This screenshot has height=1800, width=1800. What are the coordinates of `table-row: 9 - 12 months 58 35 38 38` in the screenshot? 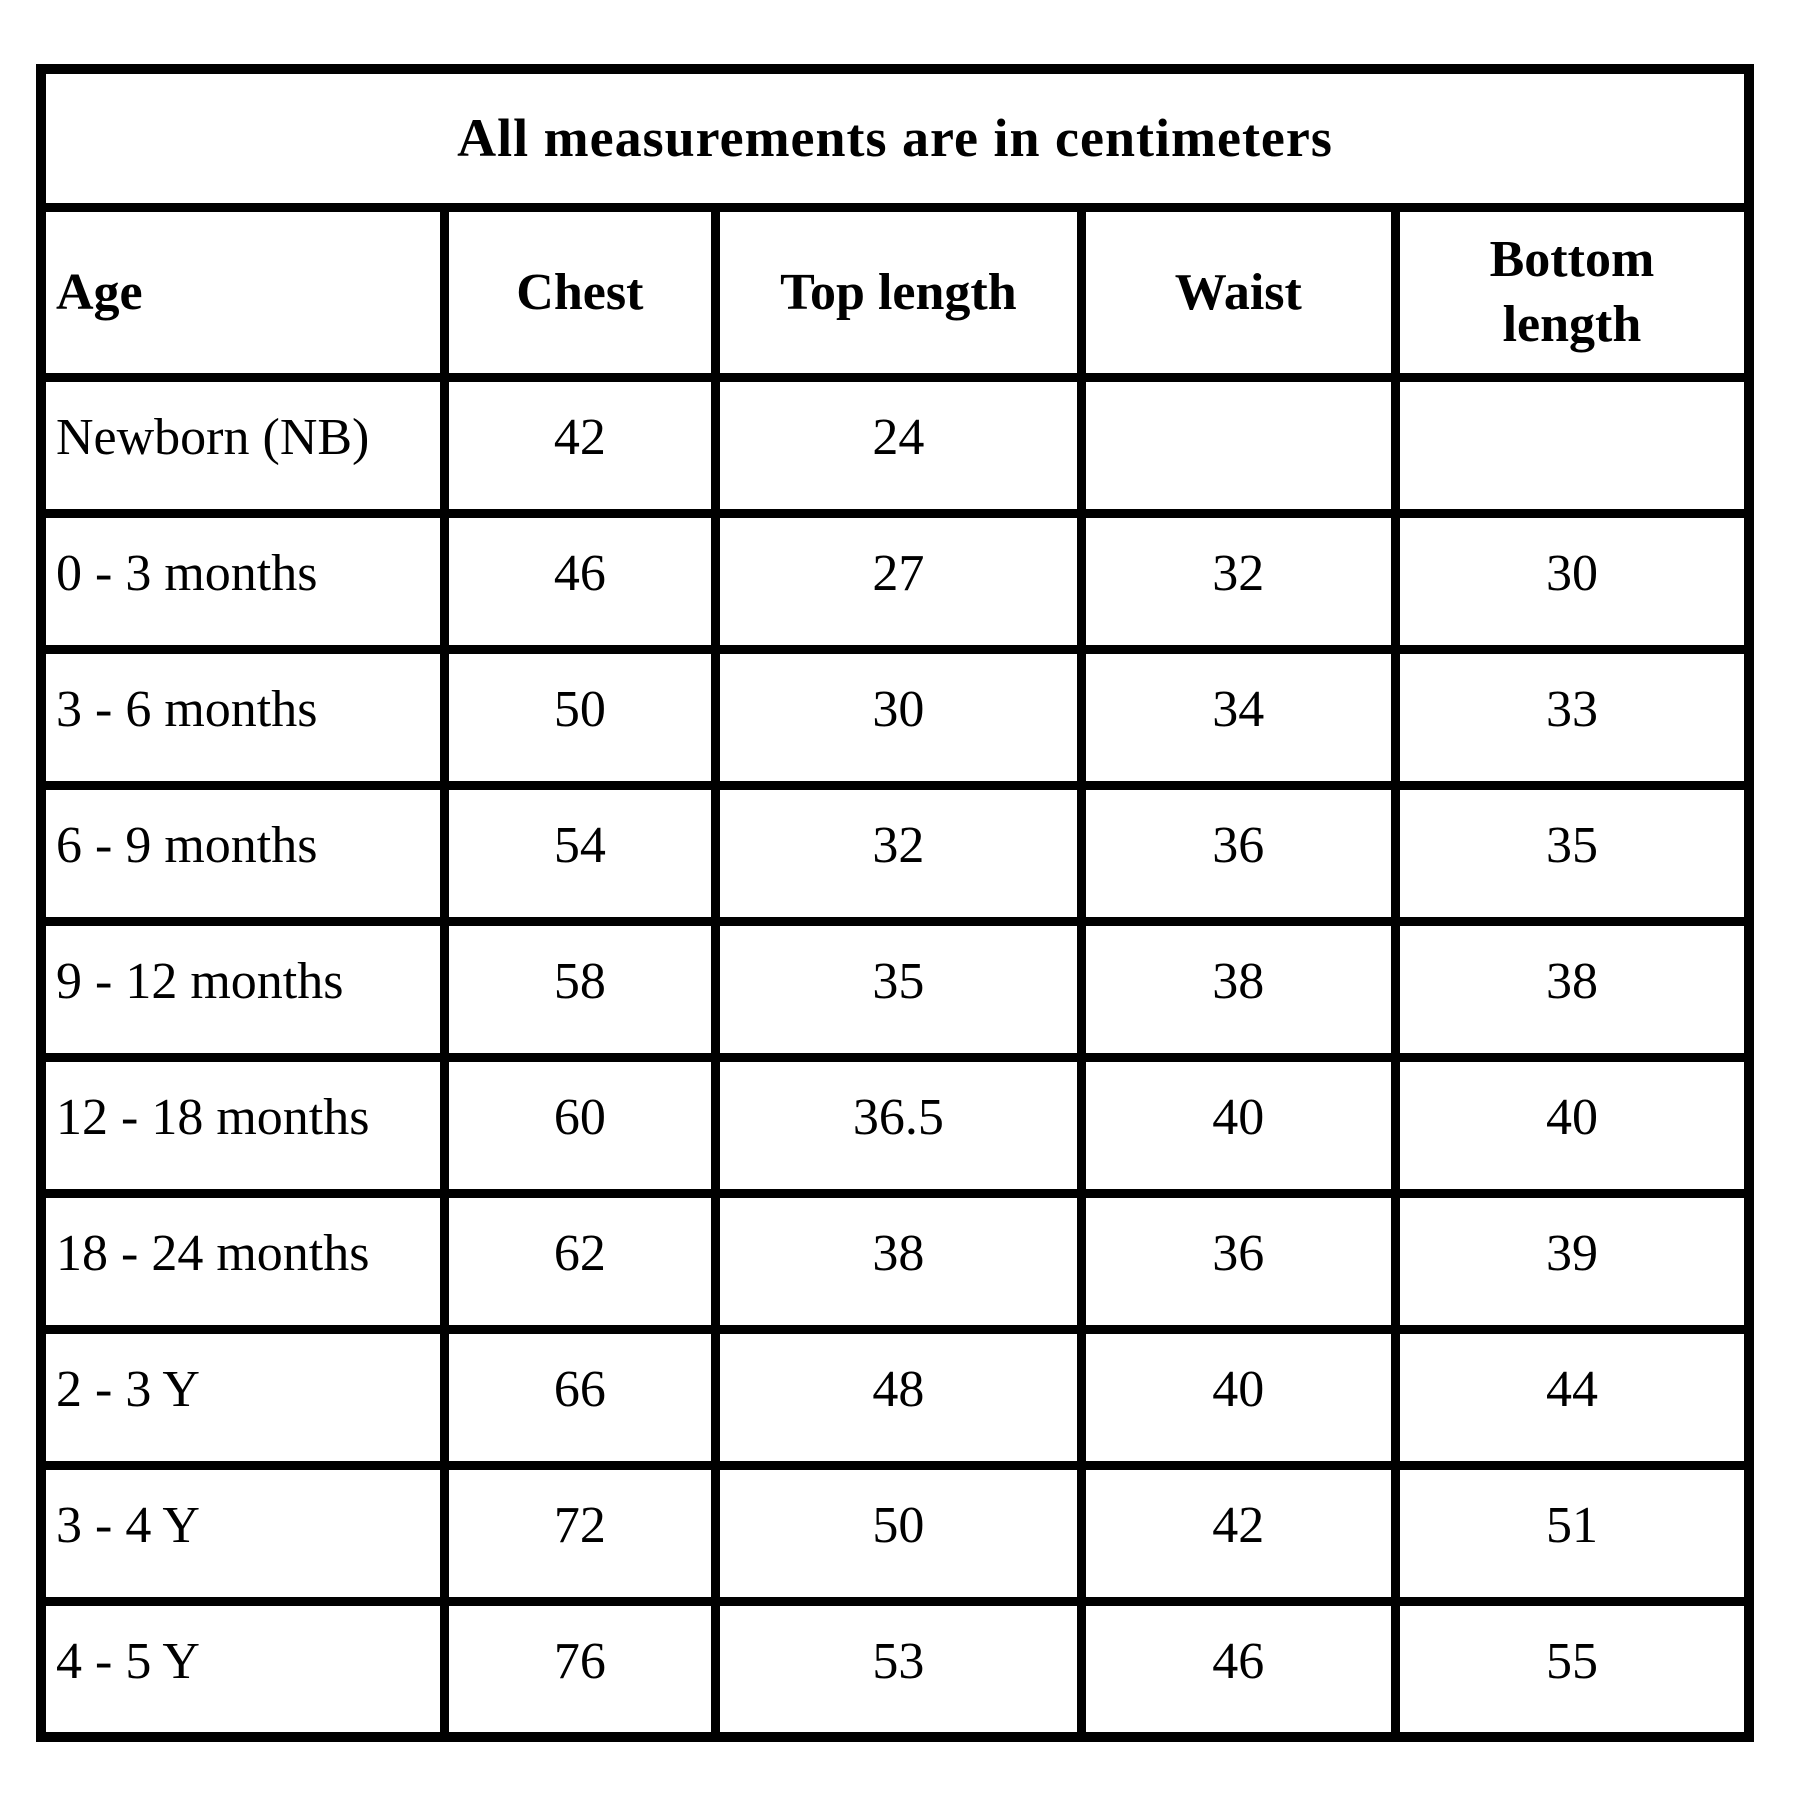 It's located at (895, 989).